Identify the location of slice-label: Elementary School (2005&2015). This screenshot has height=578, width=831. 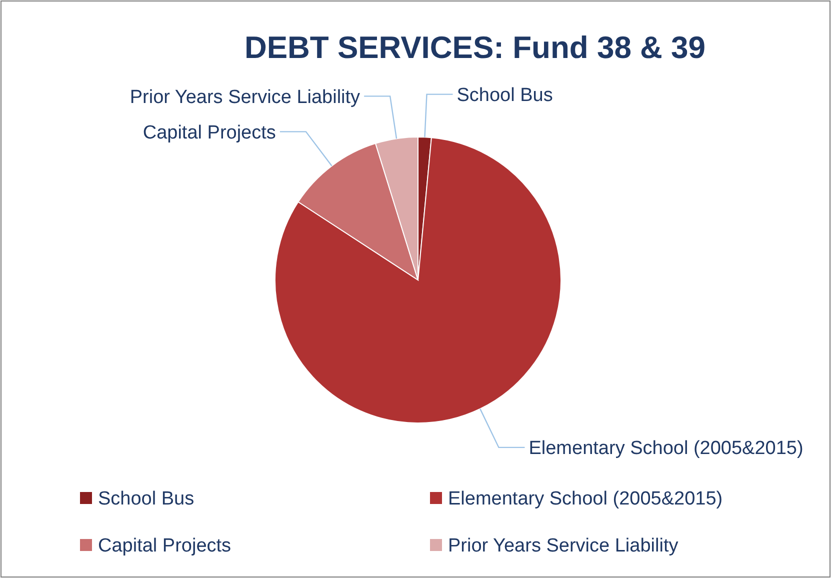
(666, 449).